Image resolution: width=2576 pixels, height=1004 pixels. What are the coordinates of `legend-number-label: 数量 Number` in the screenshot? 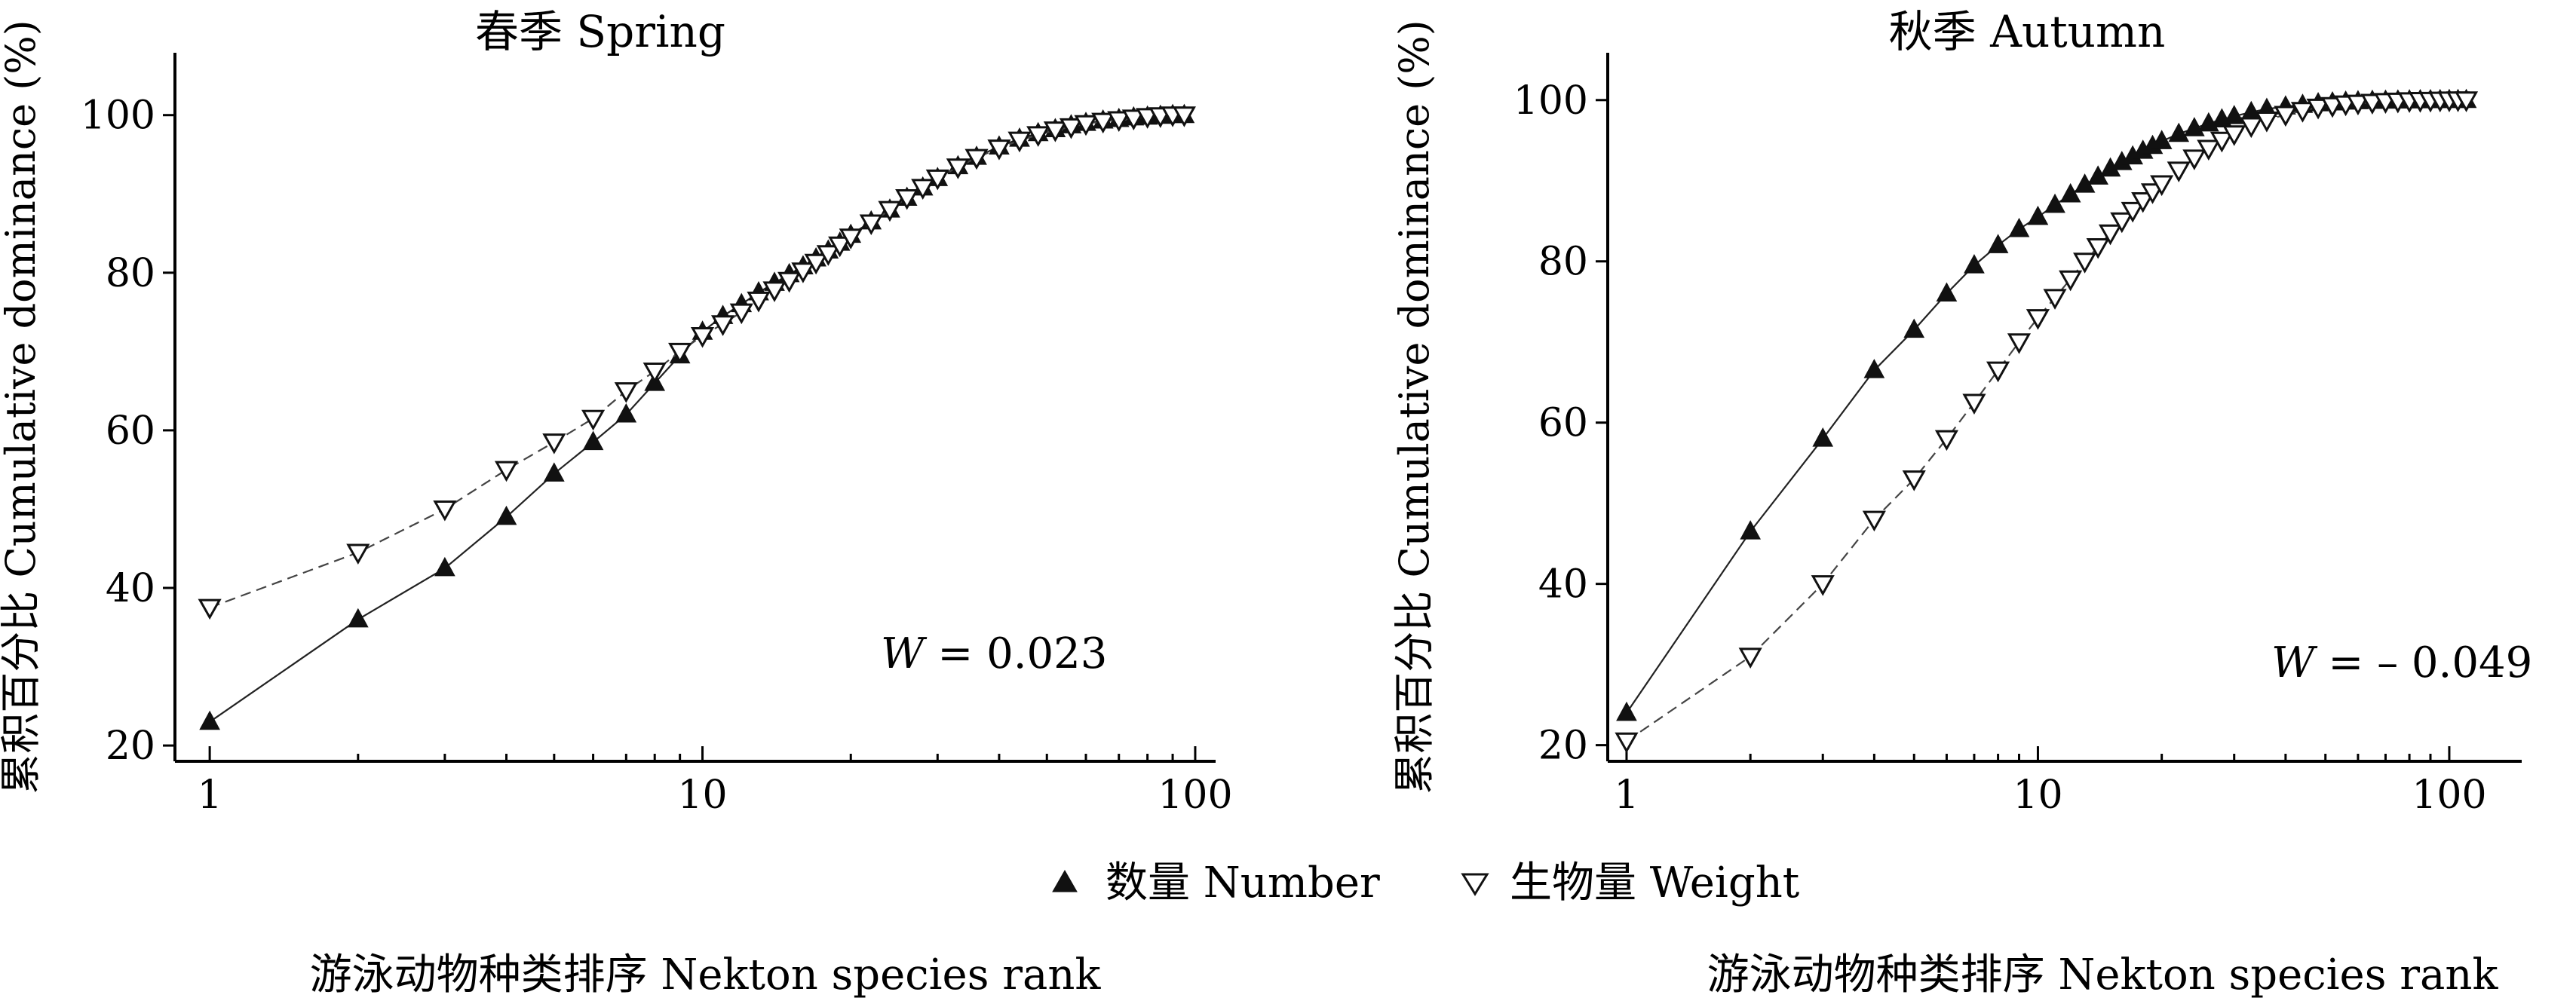 It's located at (1243, 883).